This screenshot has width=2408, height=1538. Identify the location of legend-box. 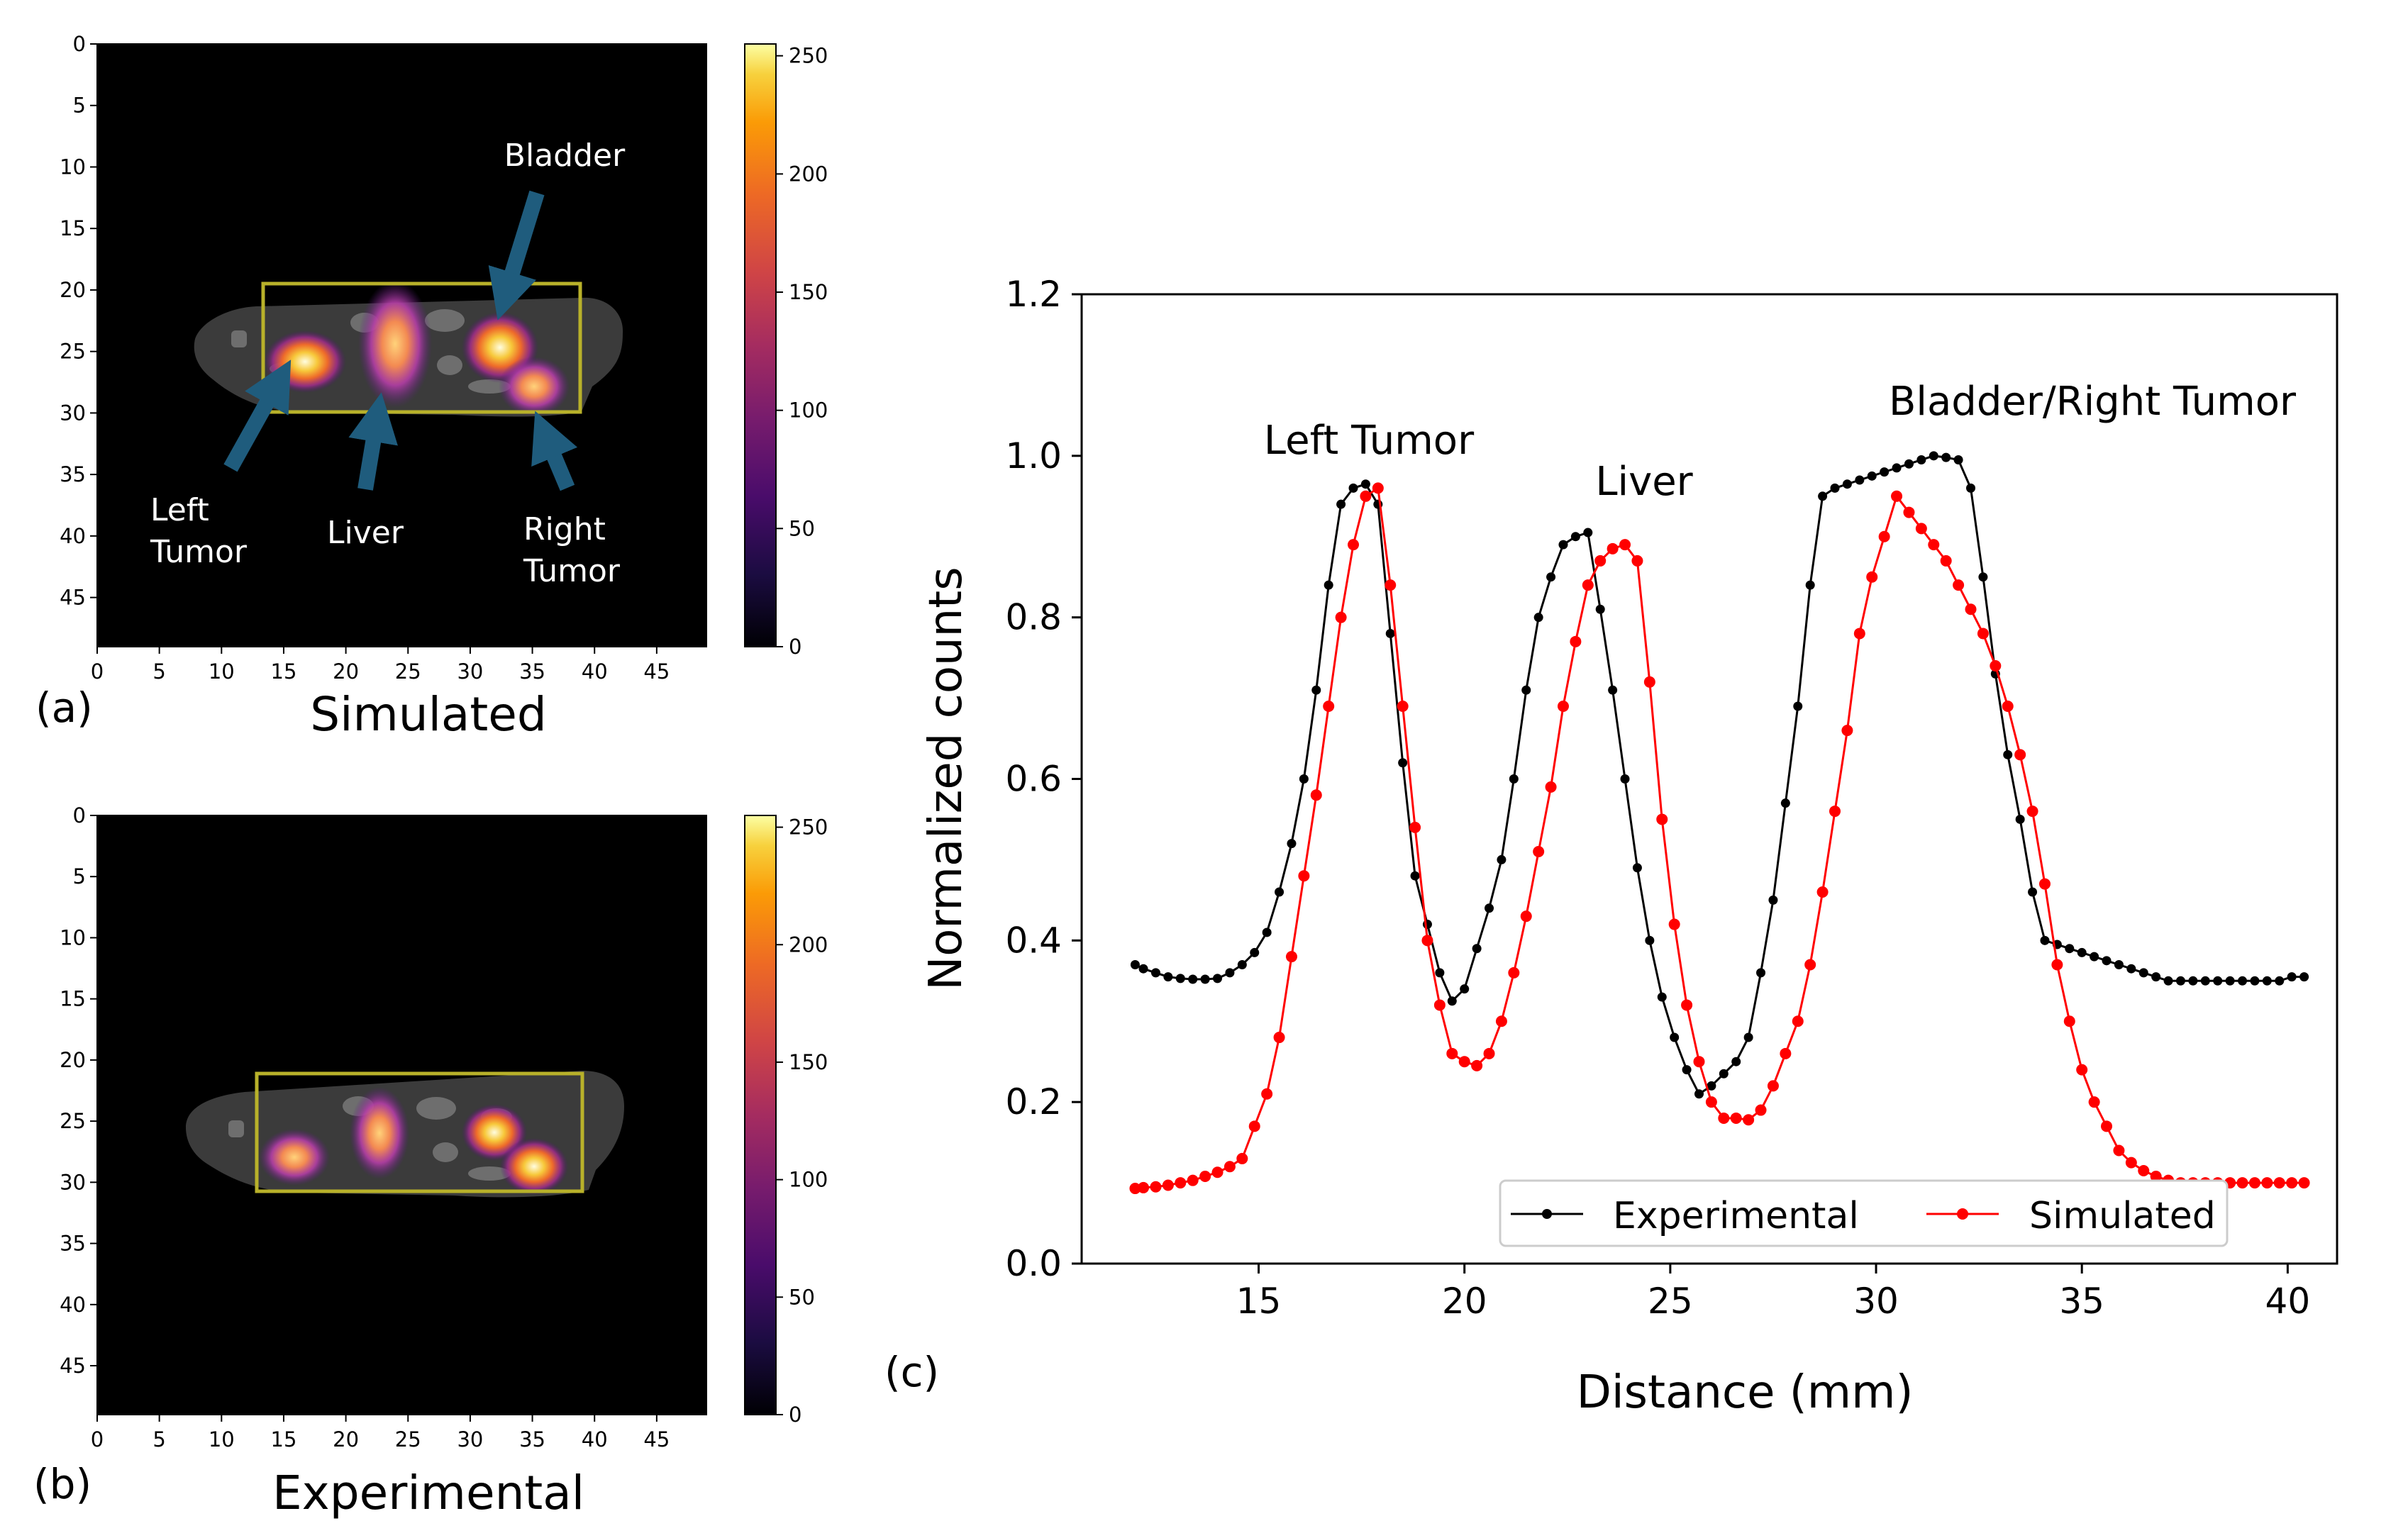
(1864, 1213).